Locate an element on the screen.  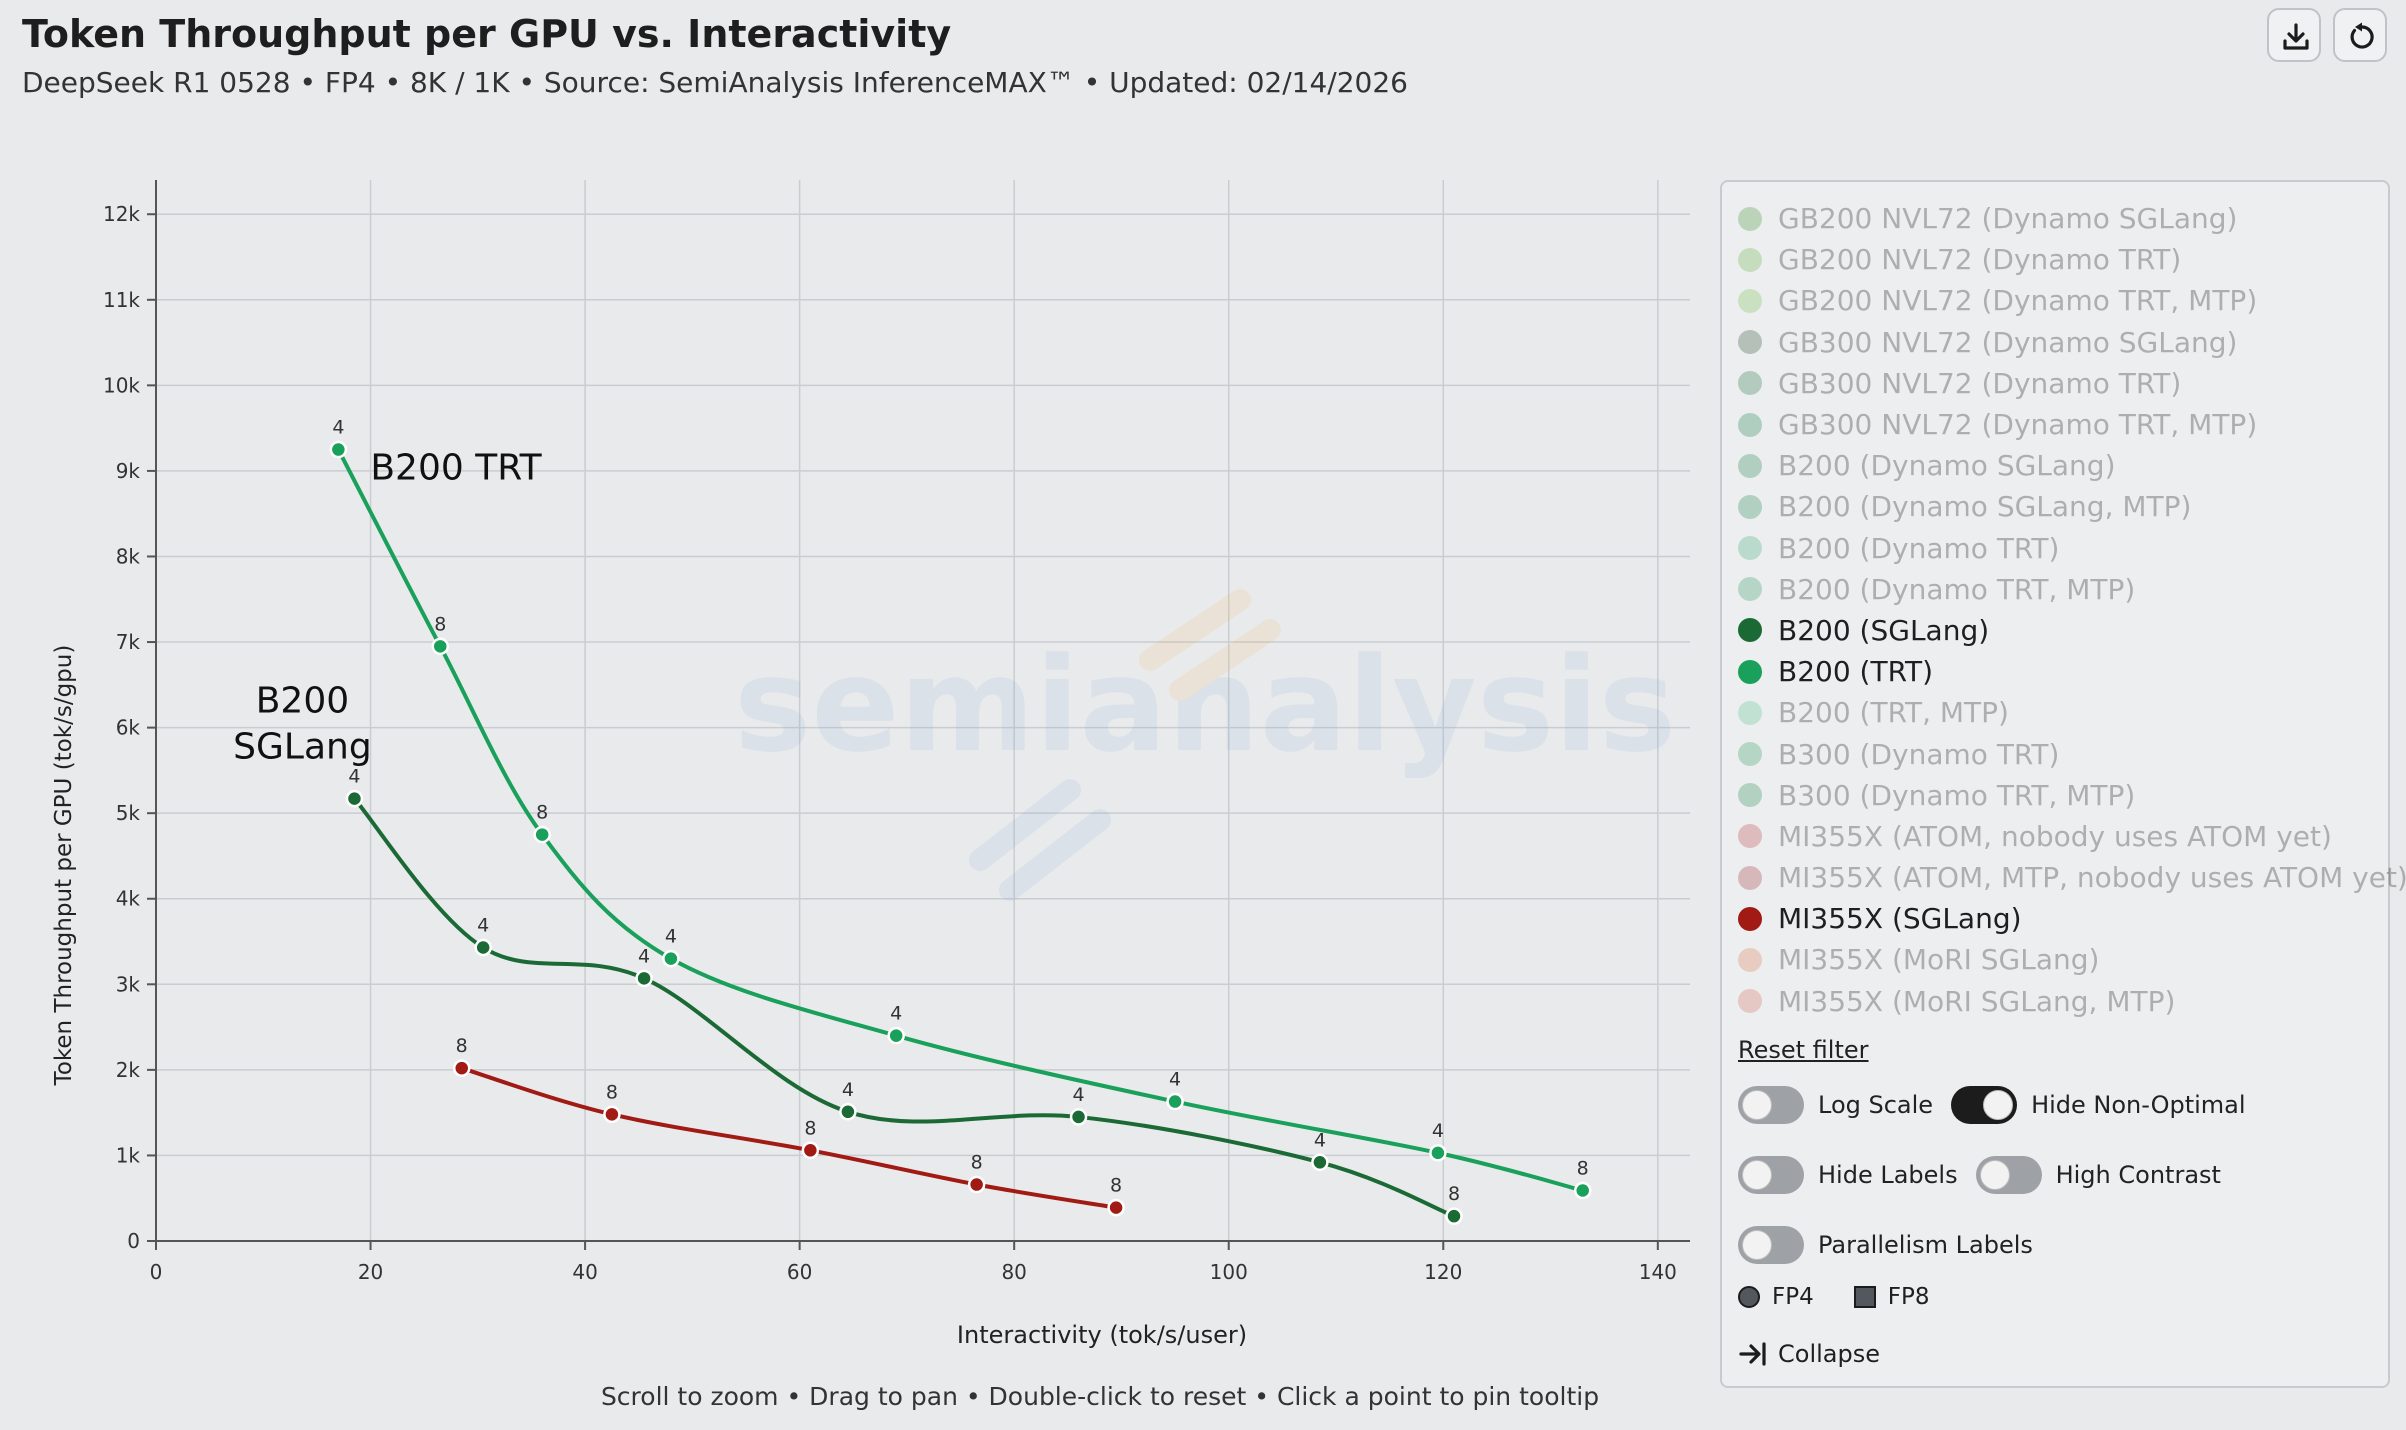
legend-label: MI355X (MoRI SGLang, MTP) is located at coordinates (1977, 1001).